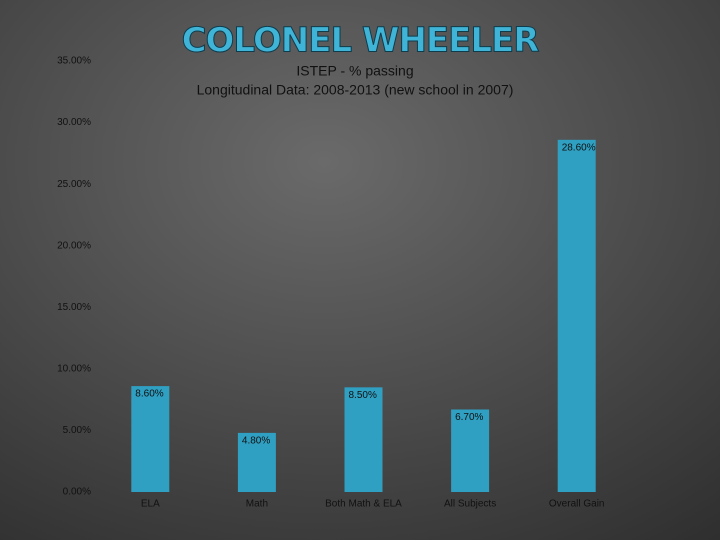  Describe the element at coordinates (363, 395) in the screenshot. I see `value-label: 8.50%` at that location.